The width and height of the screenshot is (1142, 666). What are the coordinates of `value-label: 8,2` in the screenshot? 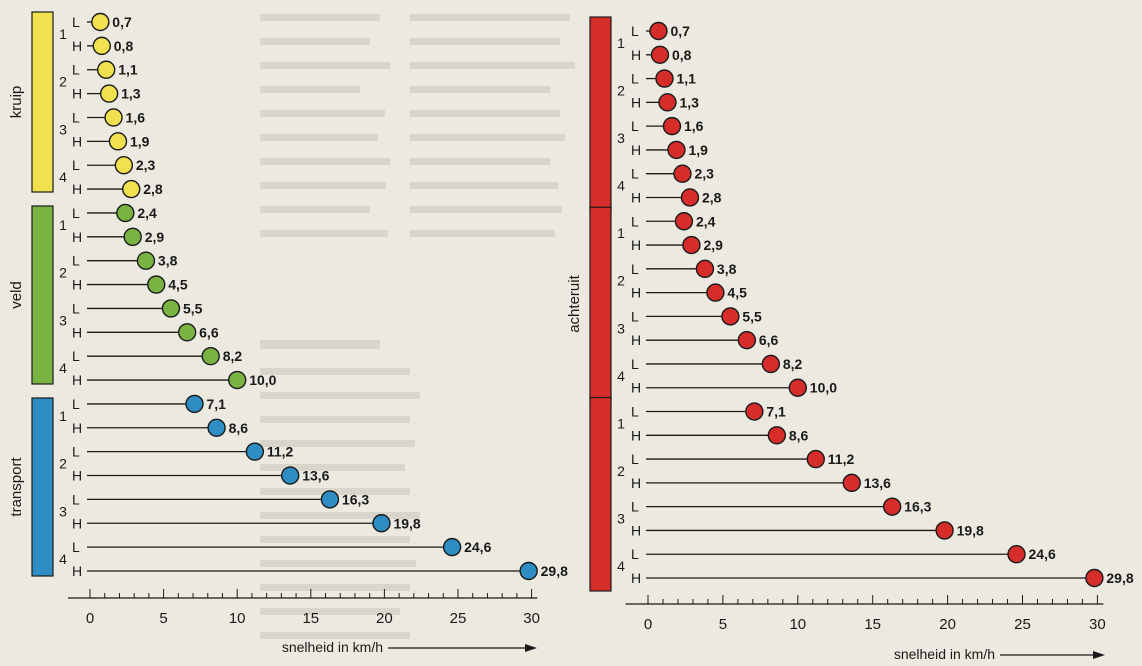 It's located at (793, 364).